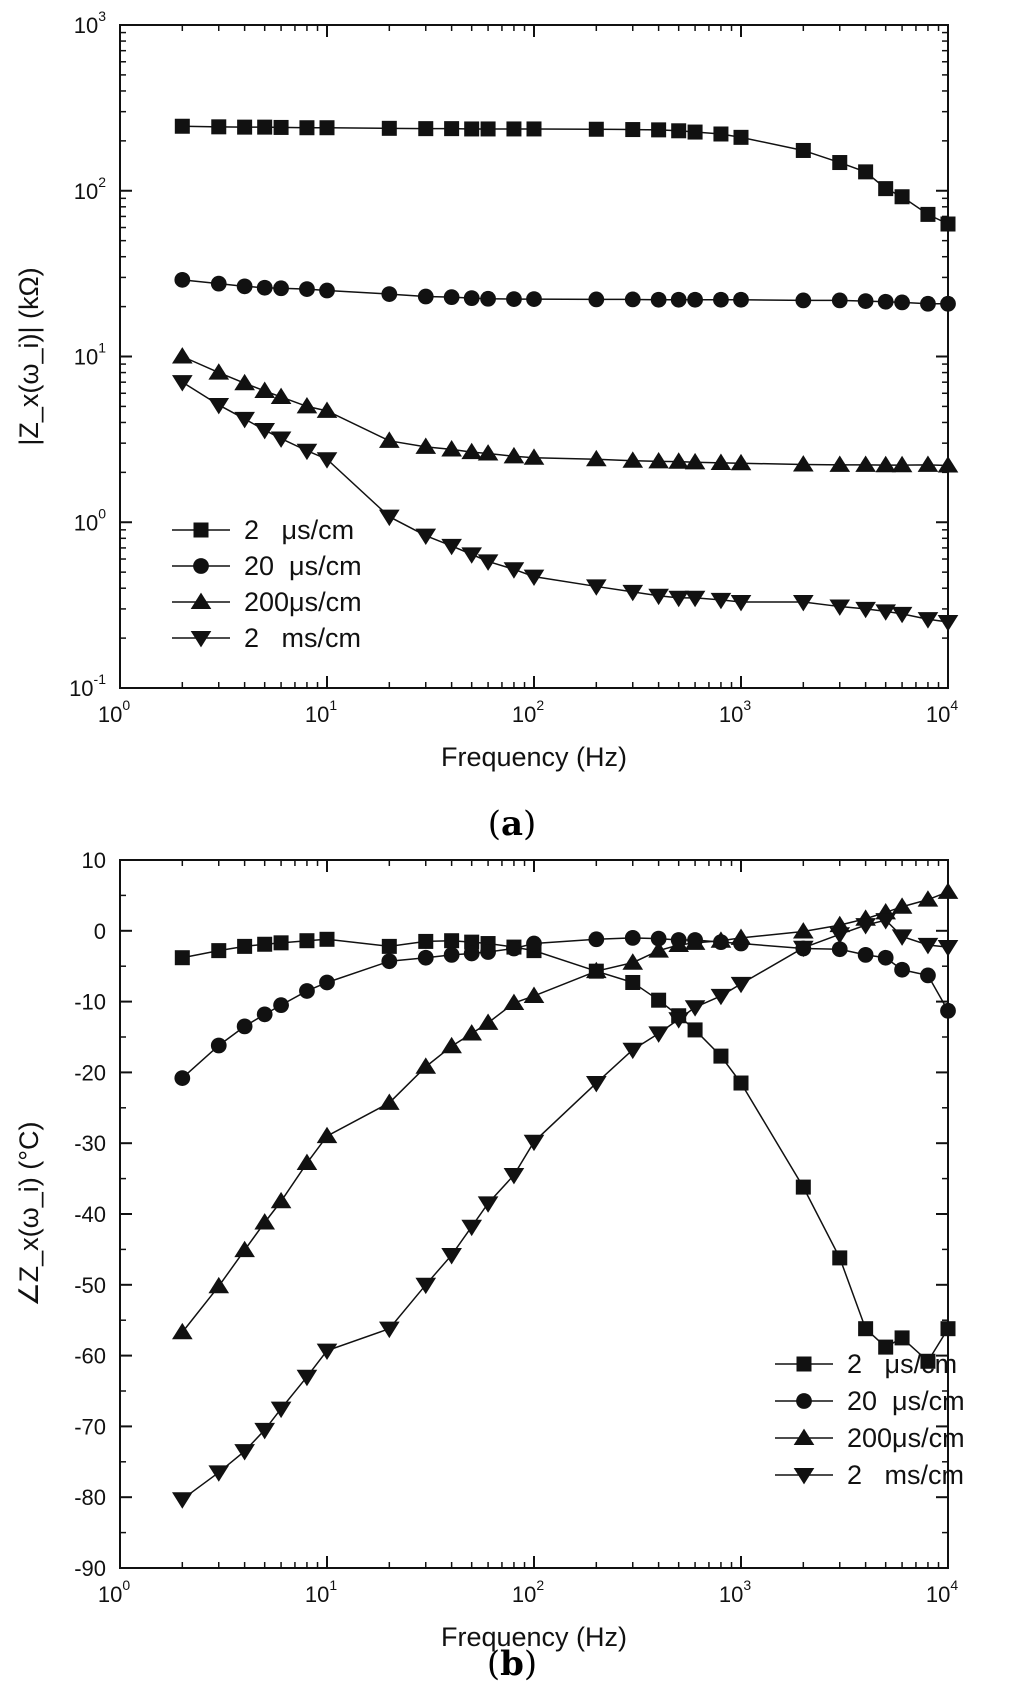 This screenshot has width=1024, height=1688. I want to click on panel-label: (b), so click(512, 1664).